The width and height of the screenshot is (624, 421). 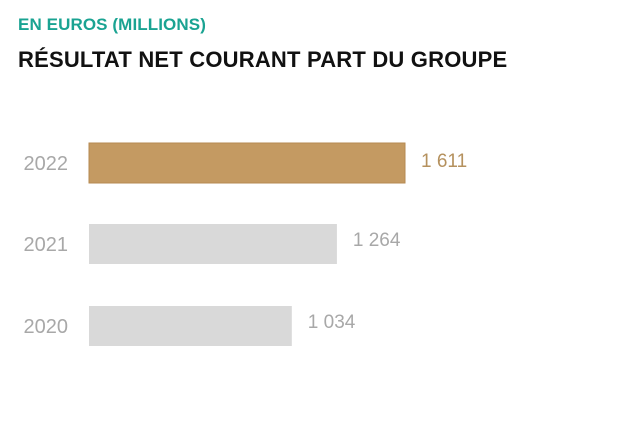 What do you see at coordinates (46, 164) in the screenshot?
I see `year-label-2022: 2022` at bounding box center [46, 164].